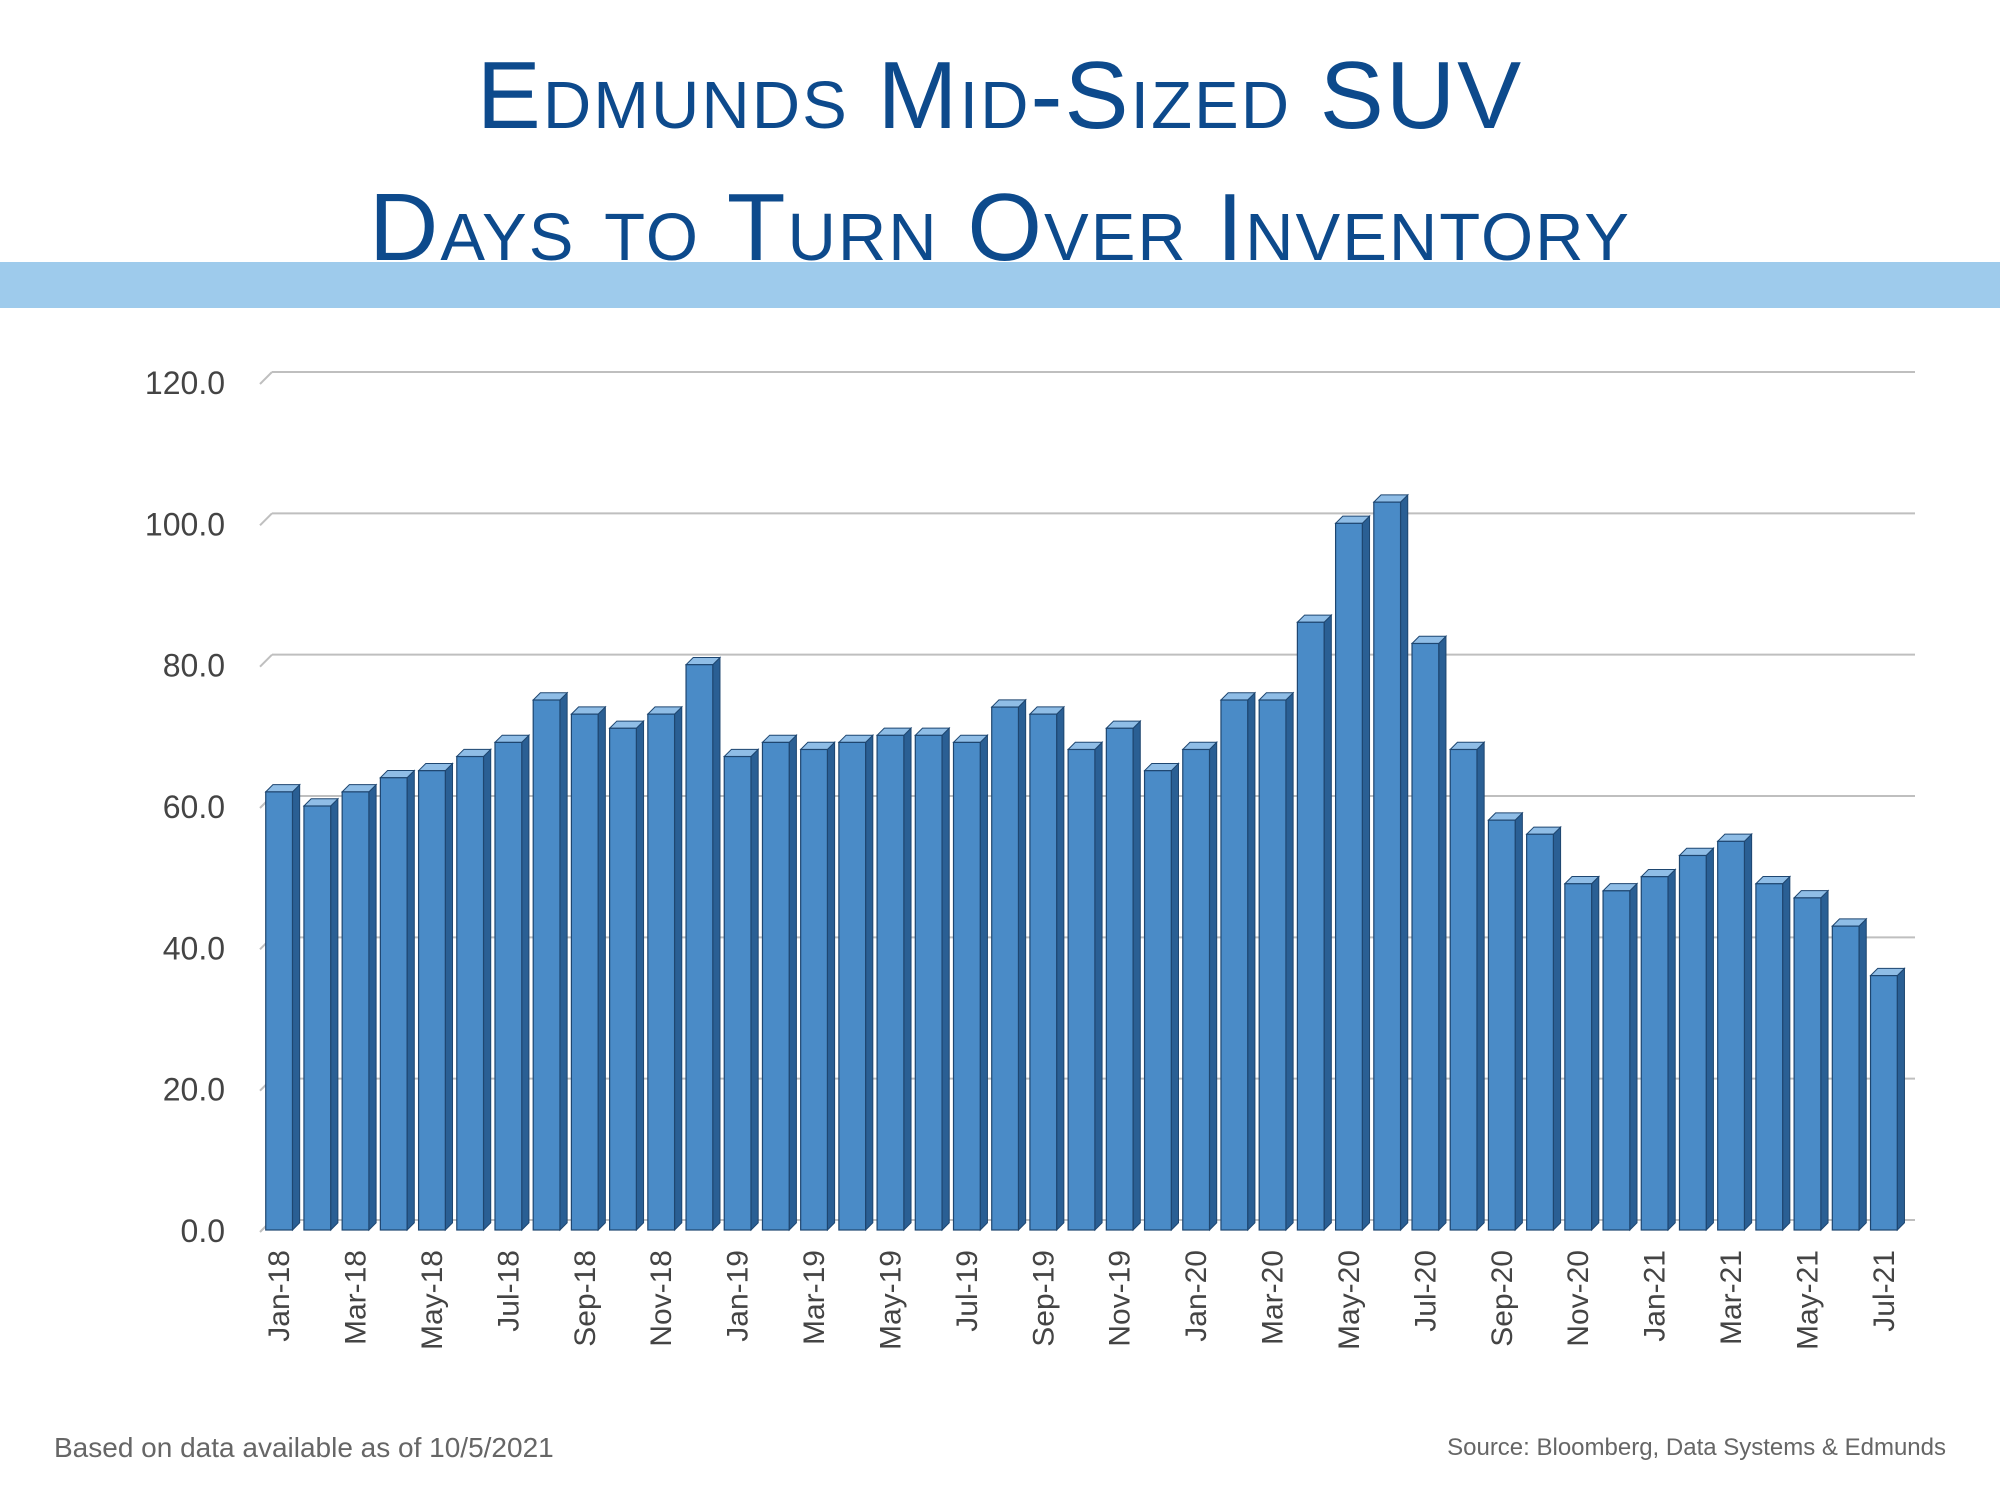 Image resolution: width=2000 pixels, height=1500 pixels. I want to click on x-tick-label: Sep-19, so click(1043, 1298).